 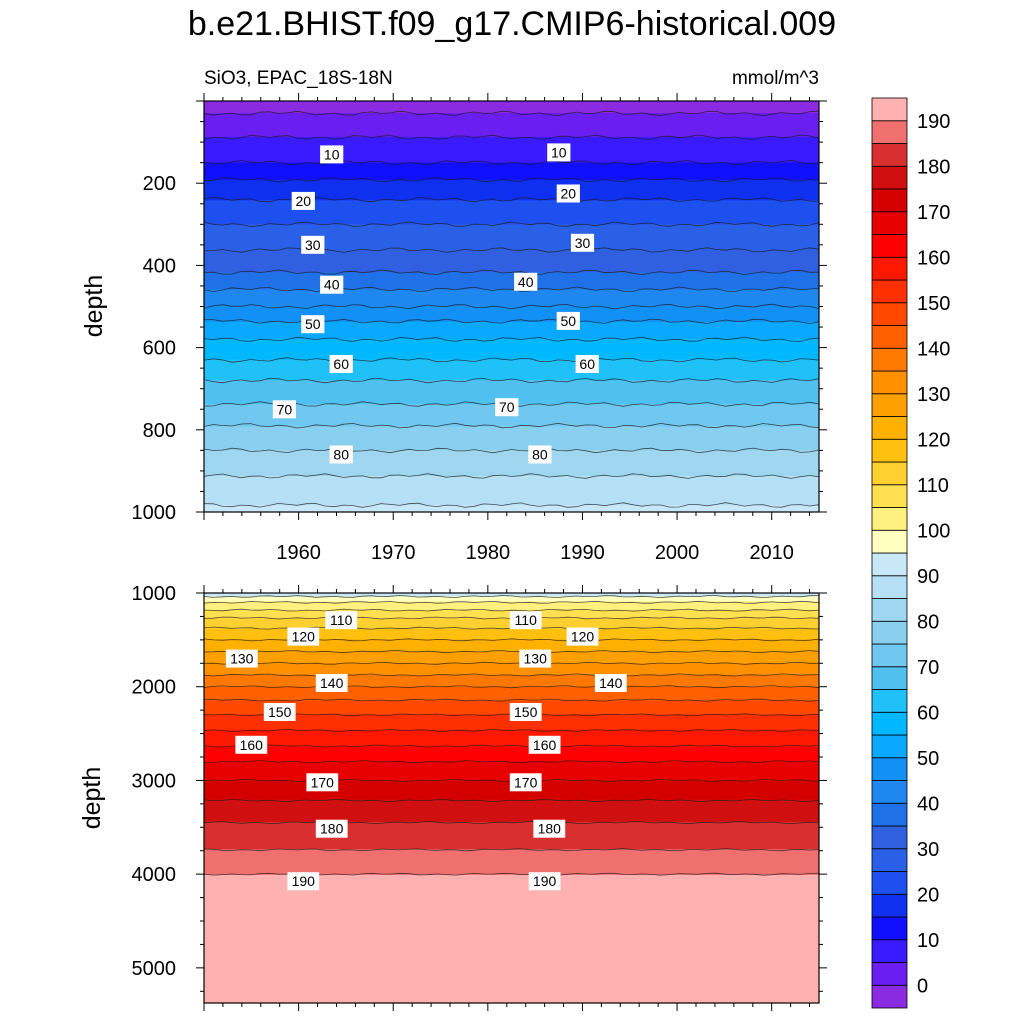 What do you see at coordinates (928, 941) in the screenshot?
I see `colorbar-tick-label: 10` at bounding box center [928, 941].